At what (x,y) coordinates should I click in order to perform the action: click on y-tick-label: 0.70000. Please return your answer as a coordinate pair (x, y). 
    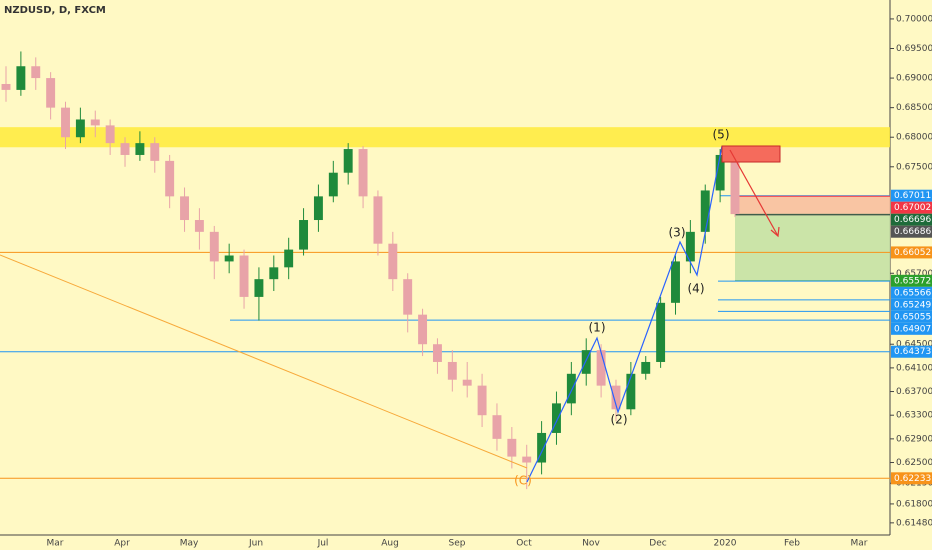
    Looking at the image, I should click on (914, 19).